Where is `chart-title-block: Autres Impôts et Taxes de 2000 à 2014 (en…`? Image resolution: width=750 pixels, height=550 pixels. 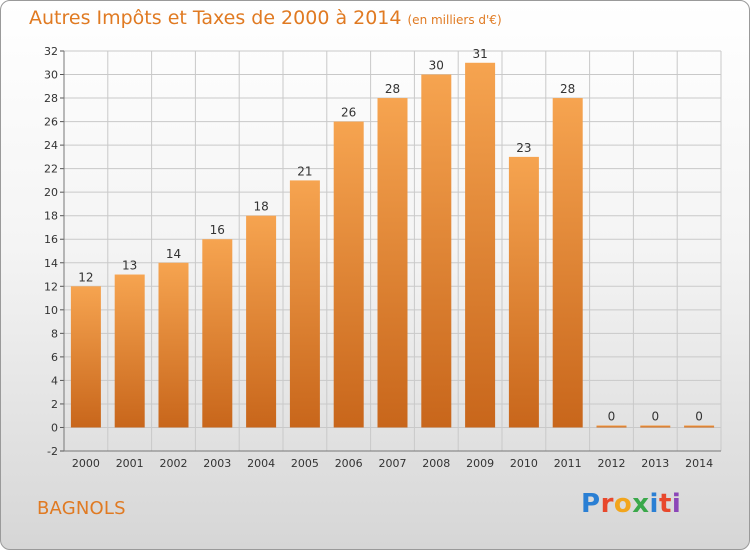
chart-title-block: Autres Impôts et Taxes de 2000 à 2014 (en… is located at coordinates (265, 18).